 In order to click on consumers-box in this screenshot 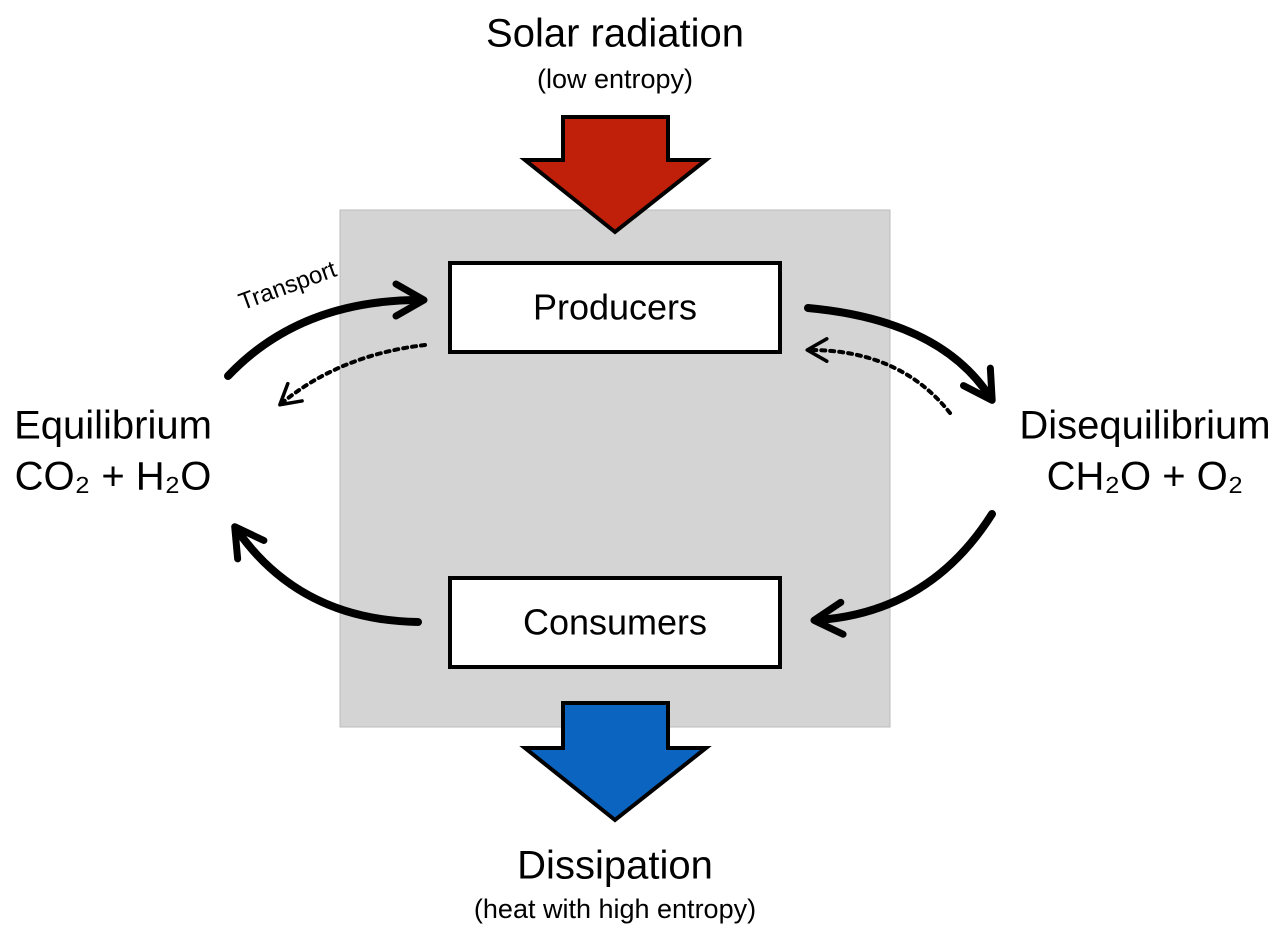, I will do `click(615, 622)`.